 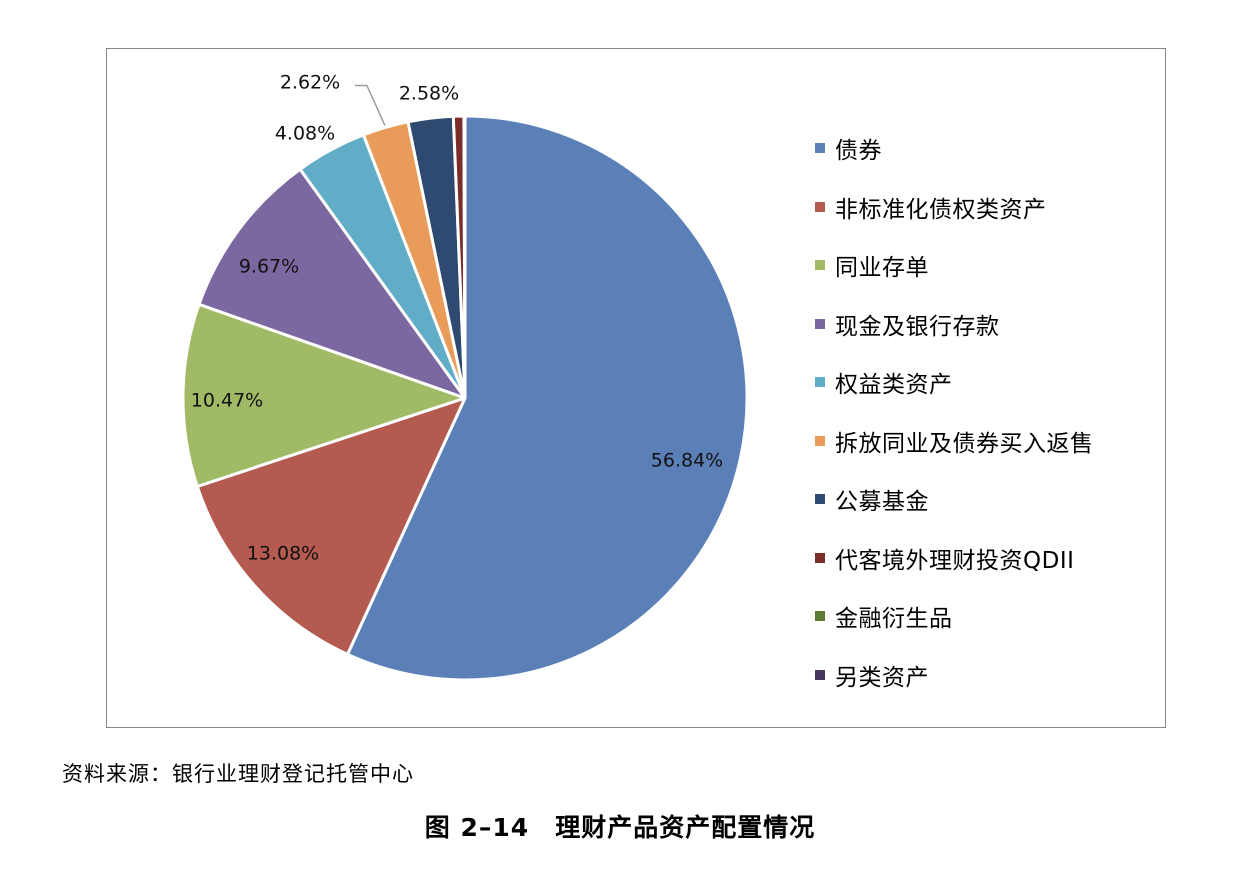 I want to click on legend-item: 另类资产, so click(x=954, y=675).